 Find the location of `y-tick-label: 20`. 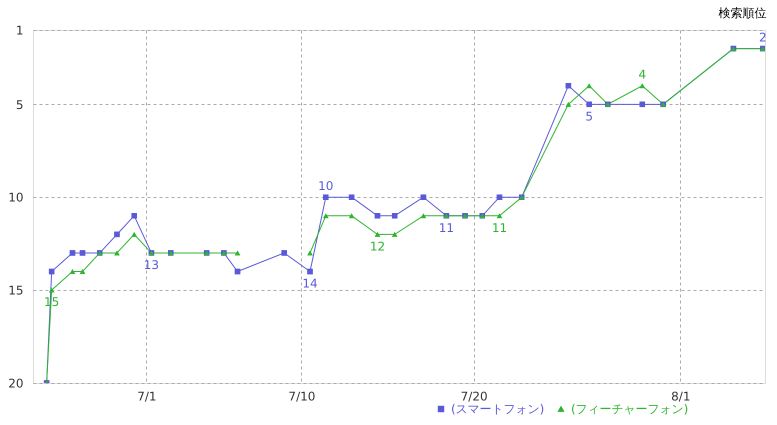

y-tick-label: 20 is located at coordinates (16, 383).